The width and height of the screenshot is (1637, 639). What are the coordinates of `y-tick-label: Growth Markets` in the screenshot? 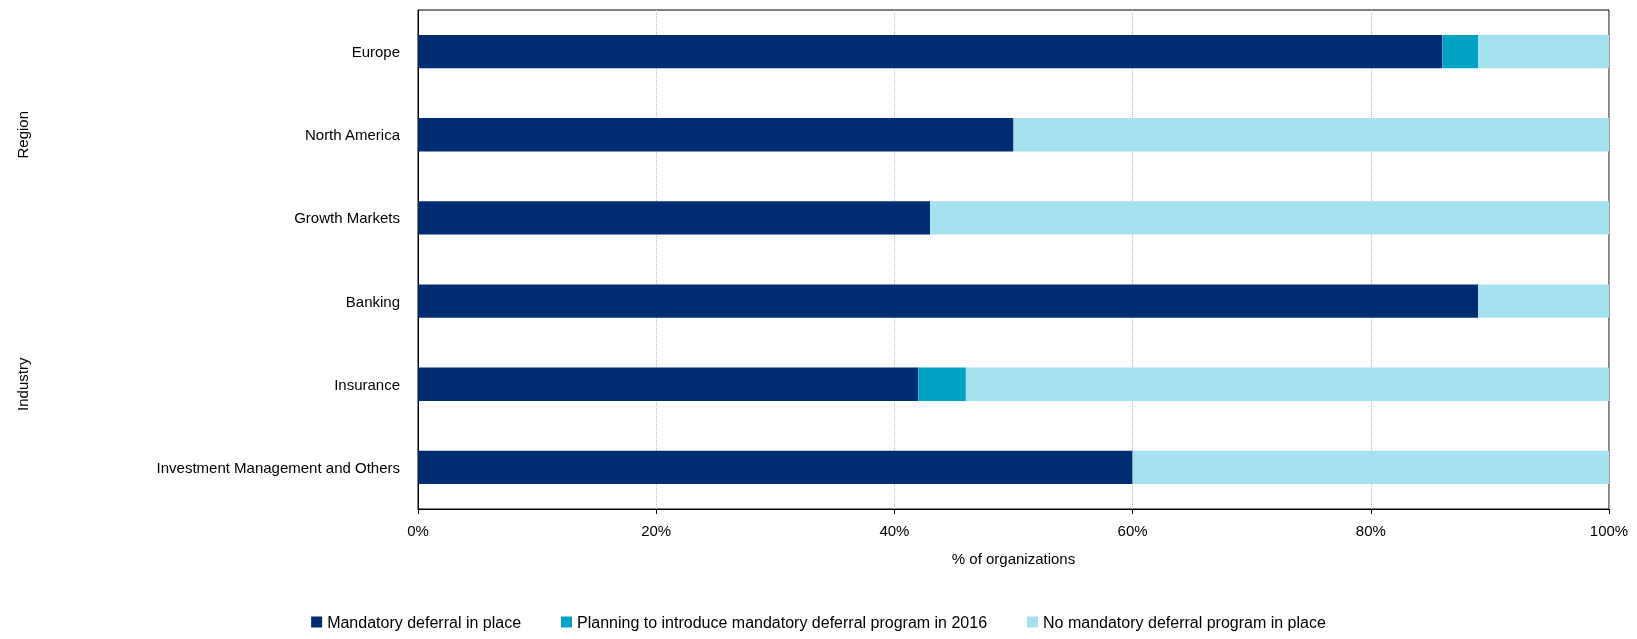 It's located at (347, 218).